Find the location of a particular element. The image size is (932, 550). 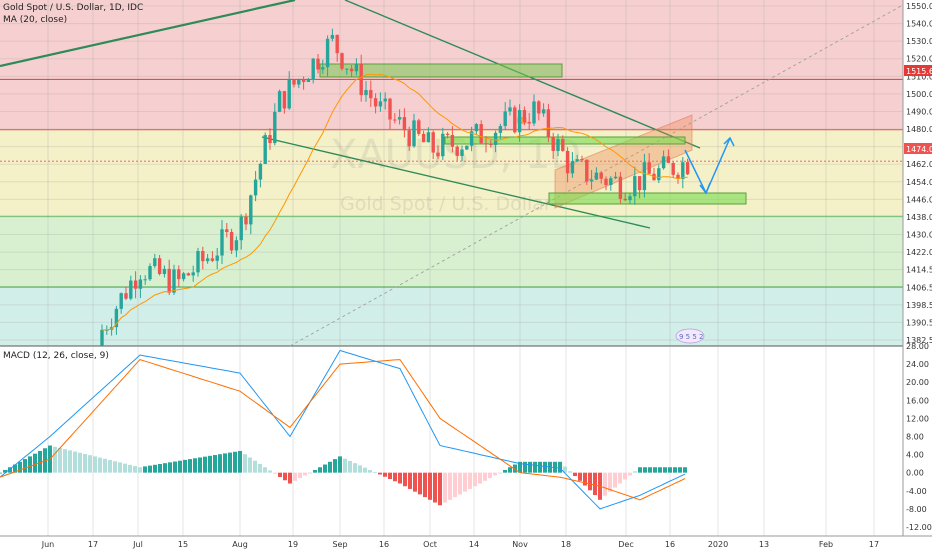

time-tick-label: Jul is located at coordinates (137, 544).